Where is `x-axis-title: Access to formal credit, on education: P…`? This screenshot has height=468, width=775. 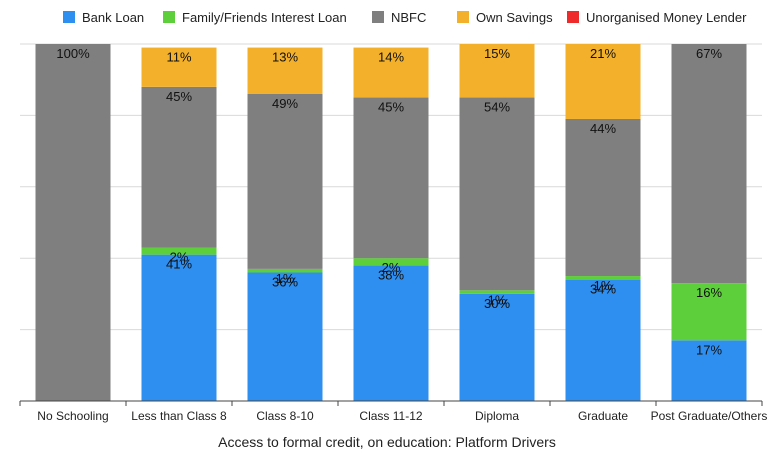 x-axis-title: Access to formal credit, on education: P… is located at coordinates (387, 442).